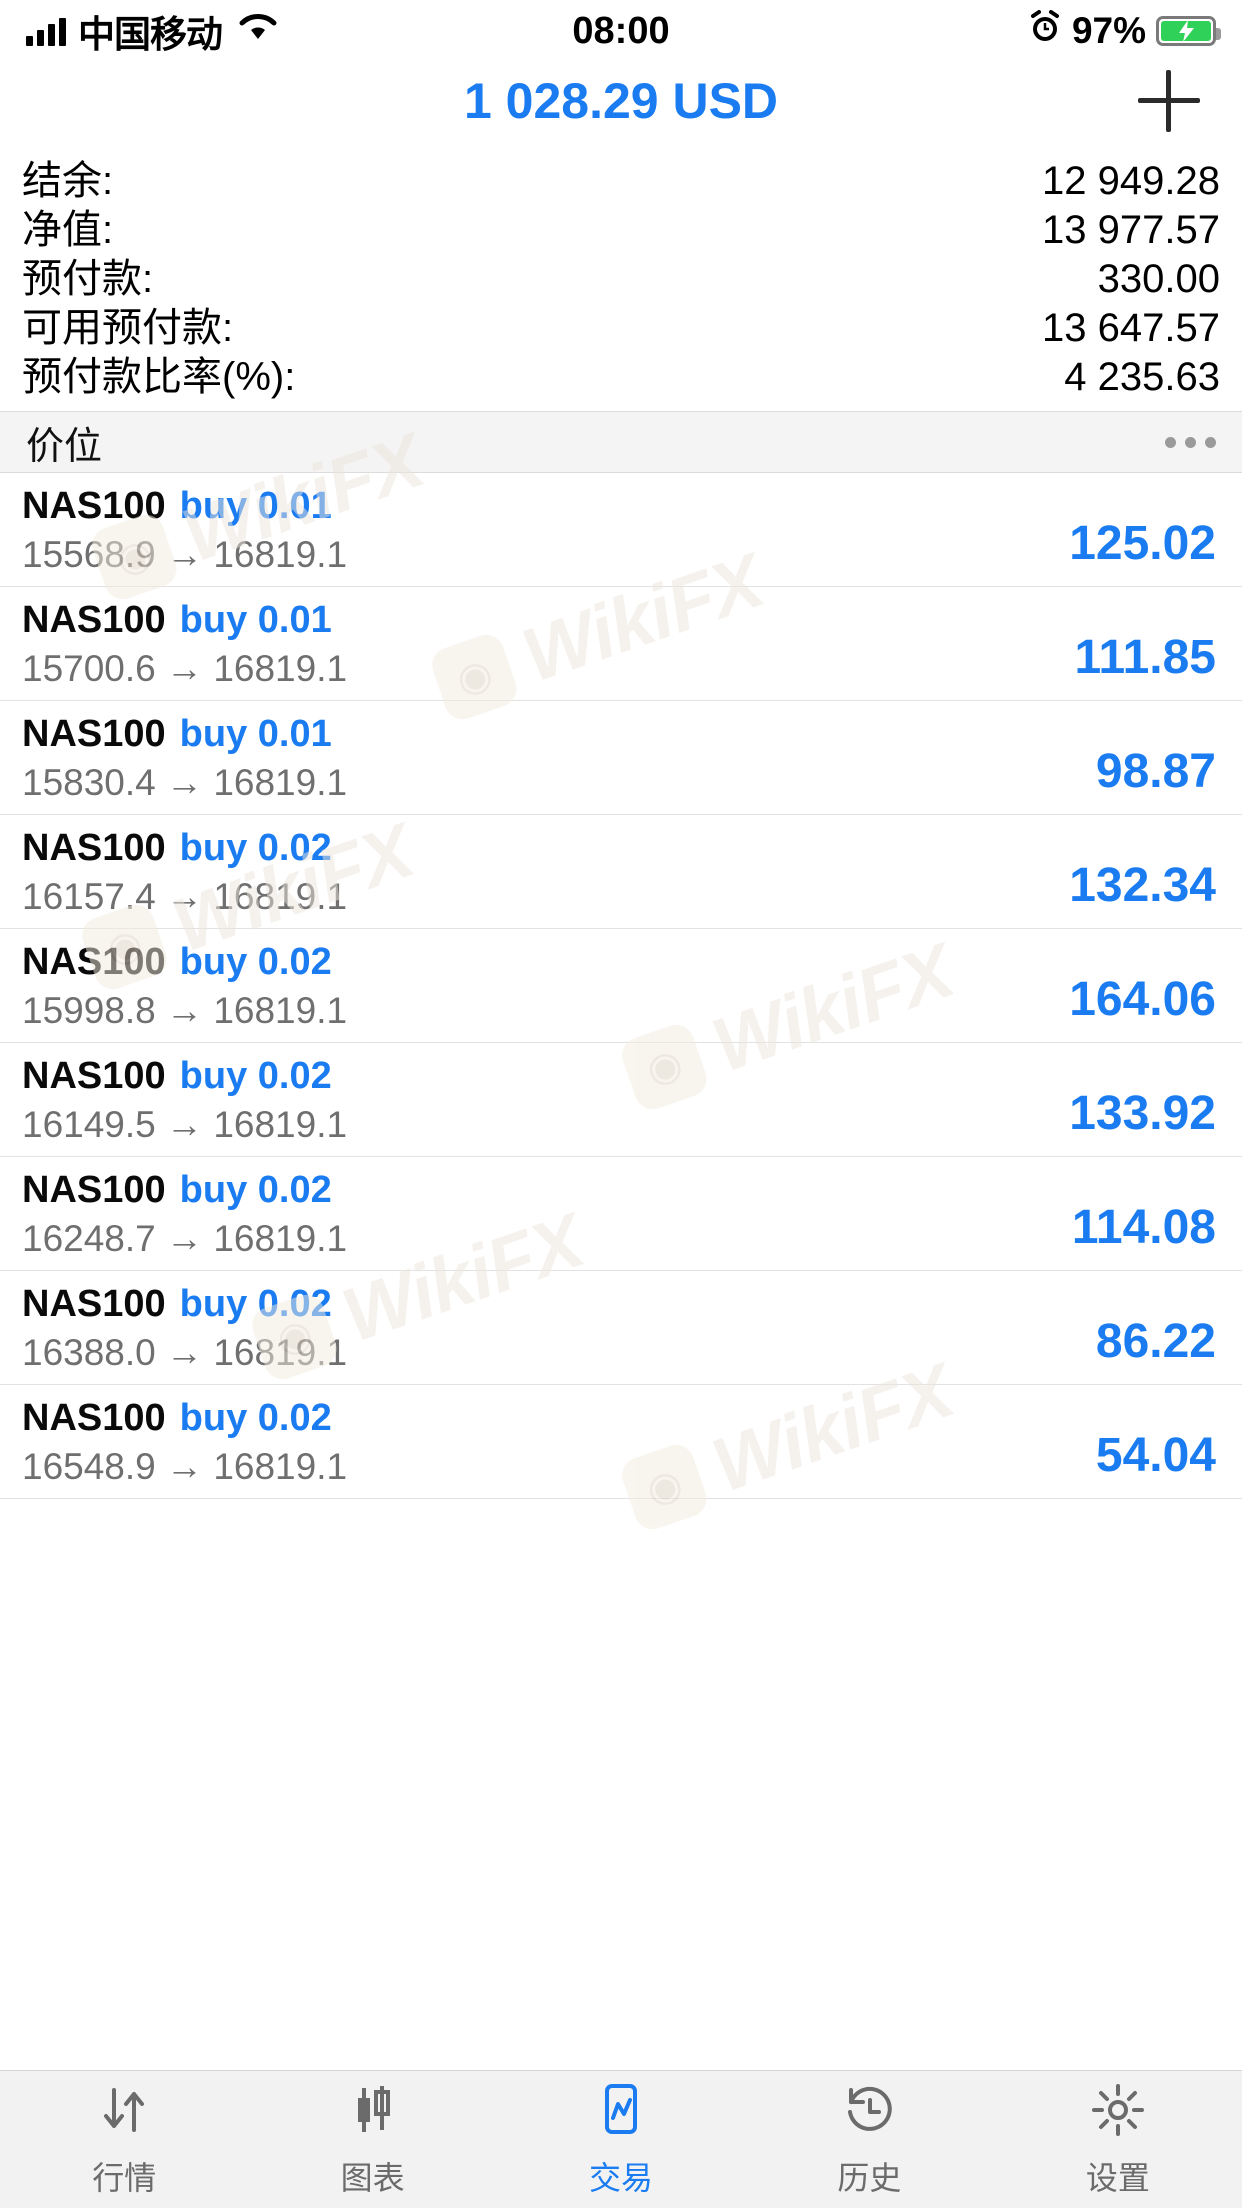  What do you see at coordinates (1145, 657) in the screenshot?
I see `position-profit: 111.85` at bounding box center [1145, 657].